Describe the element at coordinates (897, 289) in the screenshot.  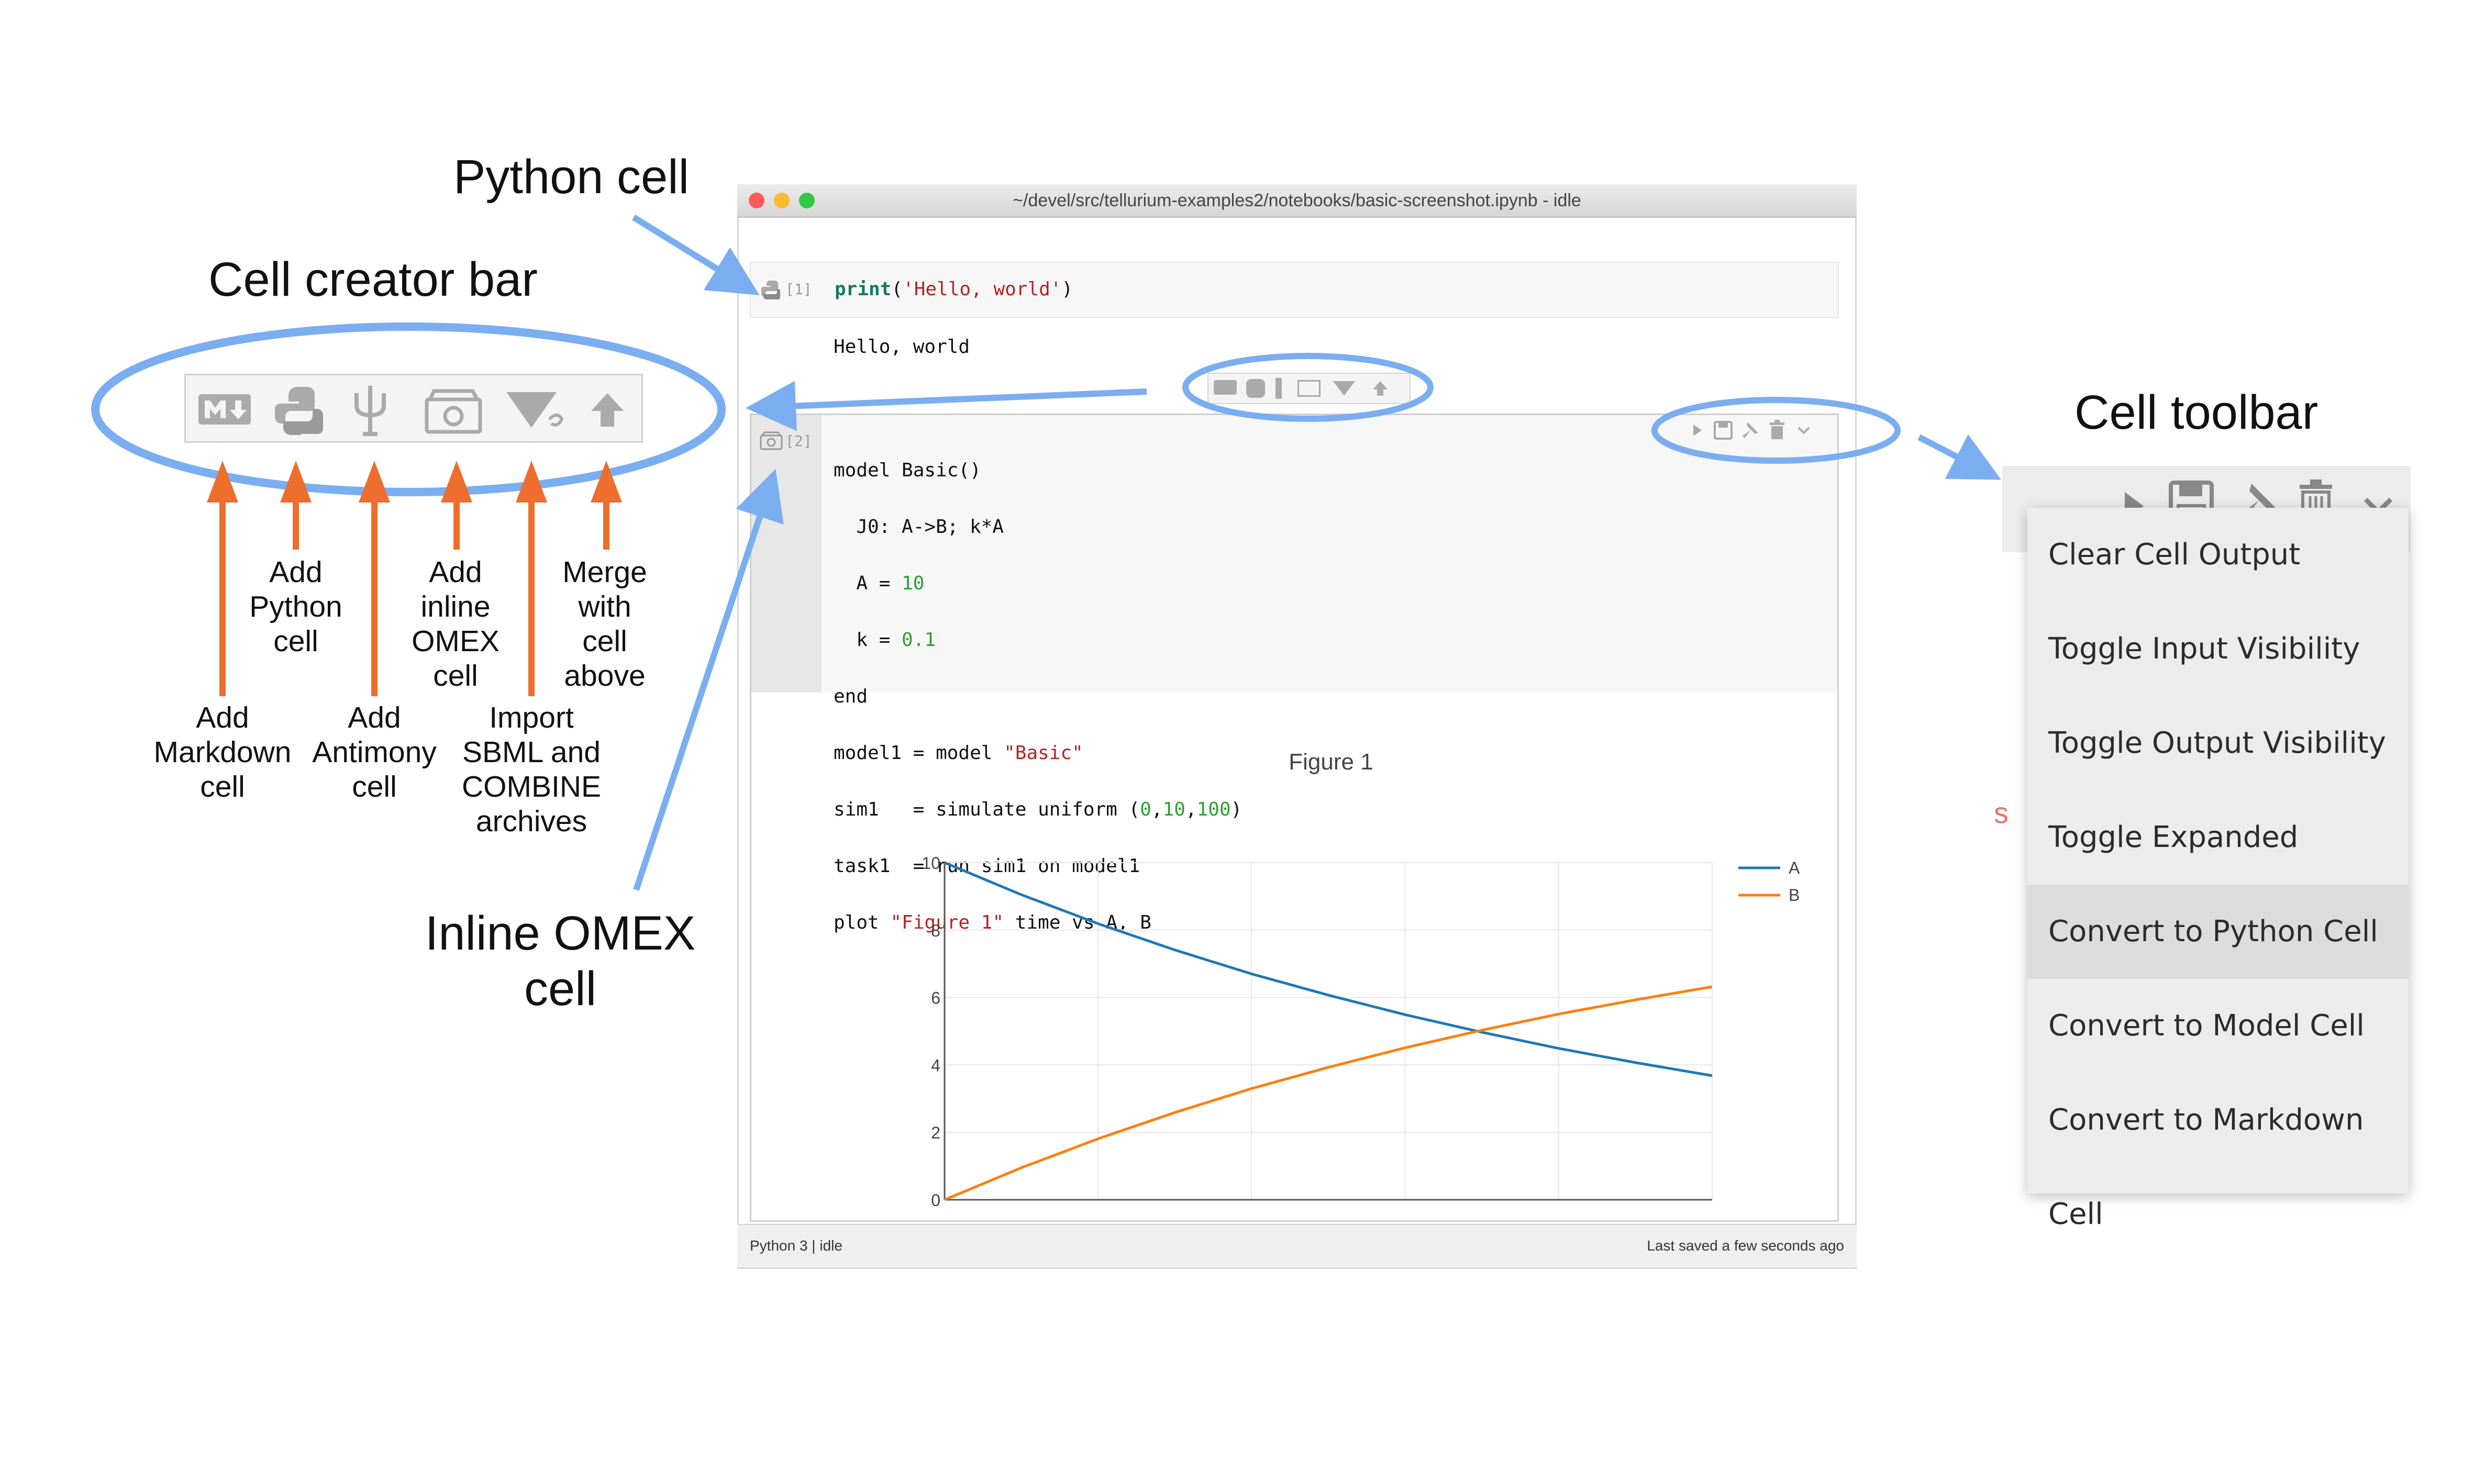
I see `code-token: (` at that location.